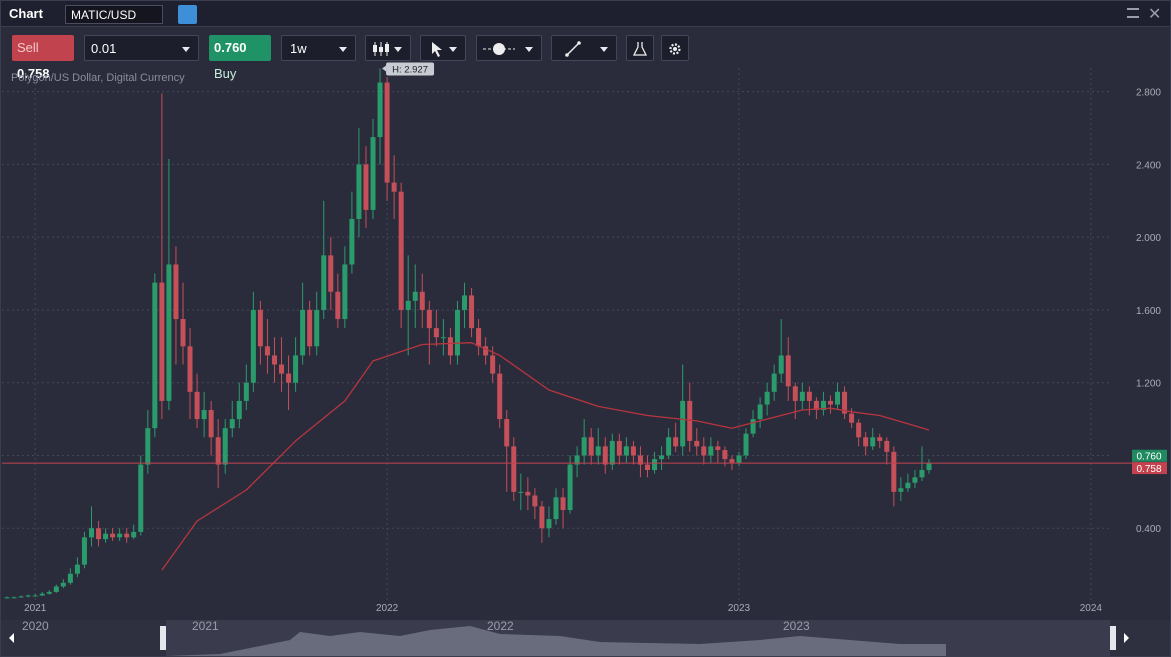 Image resolution: width=1171 pixels, height=657 pixels. What do you see at coordinates (585, 13) in the screenshot?
I see `header-bar: Chart MATIC/USD ✕` at bounding box center [585, 13].